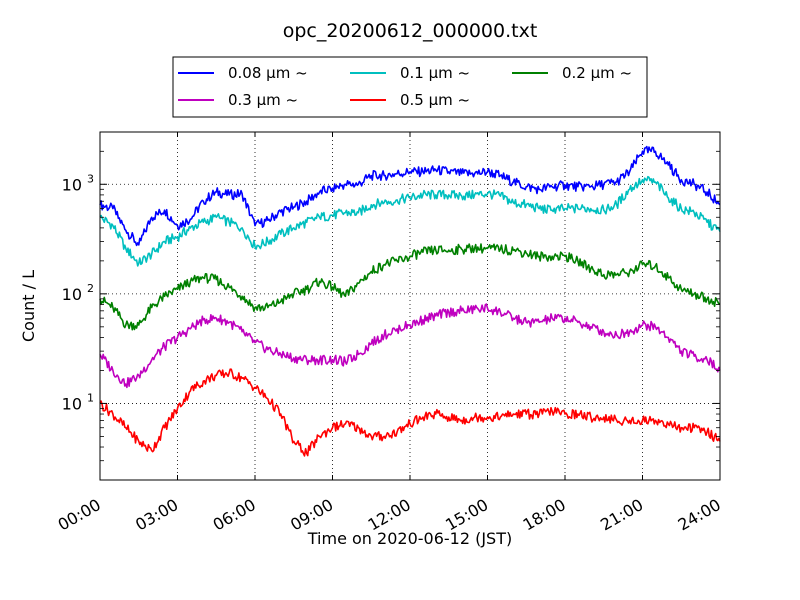  What do you see at coordinates (699, 515) in the screenshot?
I see `x-tick-label: 24:00` at bounding box center [699, 515].